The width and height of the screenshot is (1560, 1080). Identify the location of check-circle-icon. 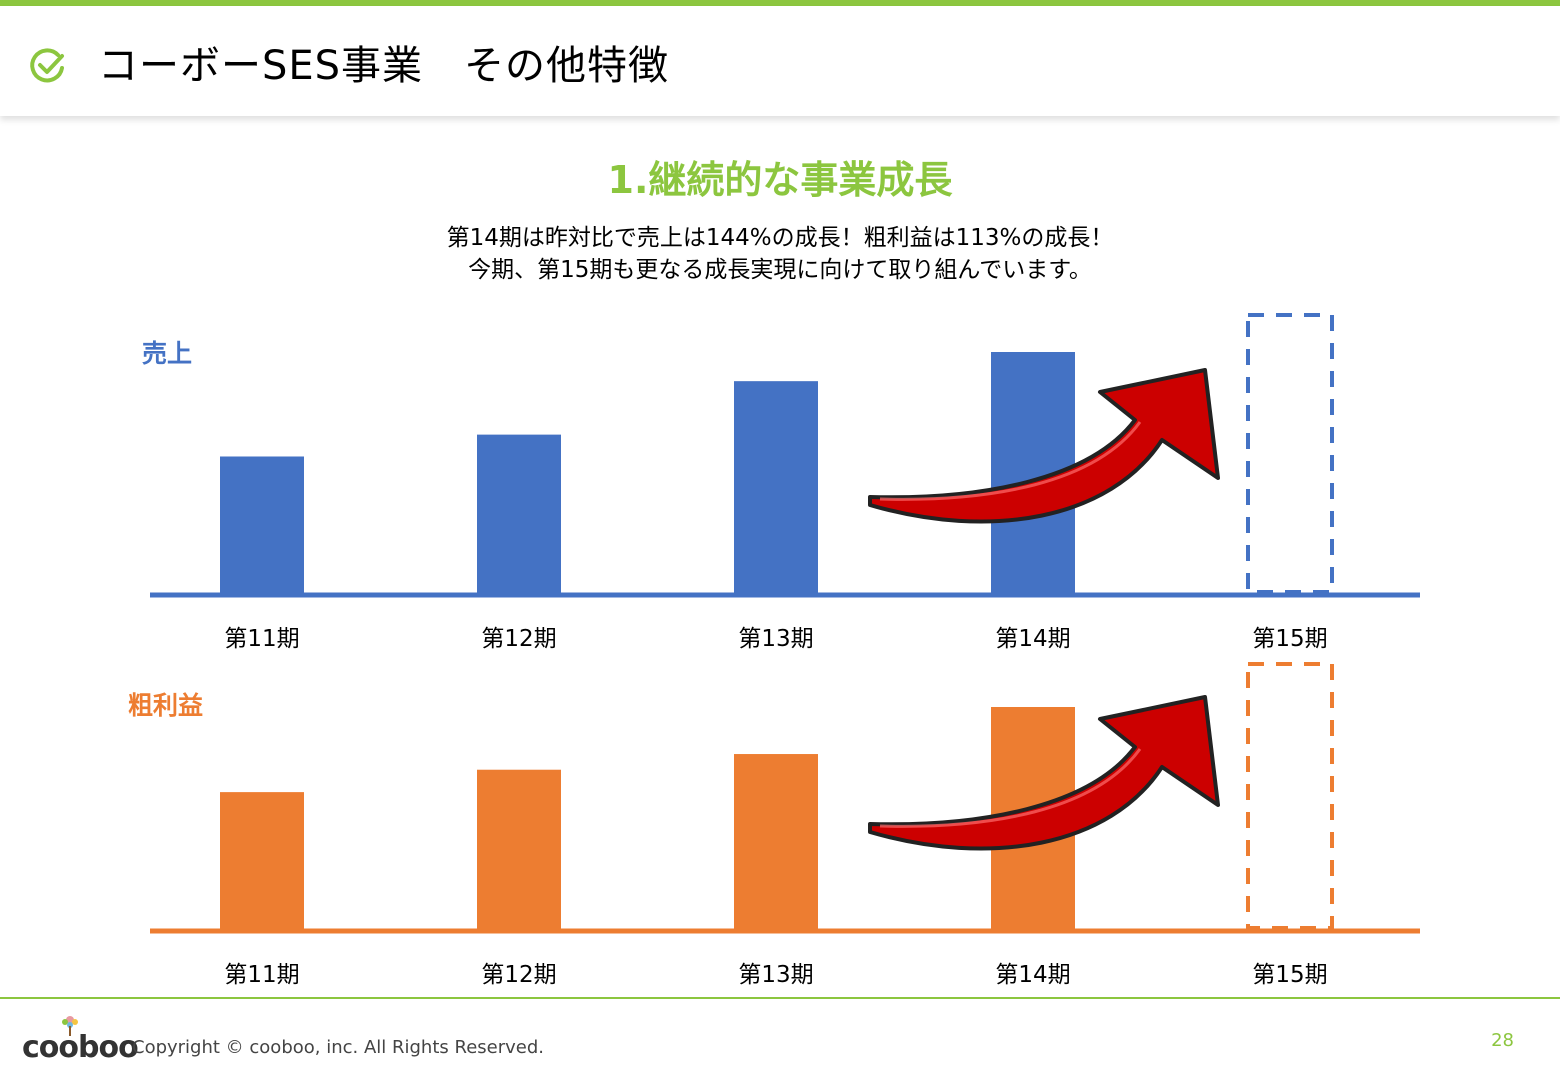
(47, 65).